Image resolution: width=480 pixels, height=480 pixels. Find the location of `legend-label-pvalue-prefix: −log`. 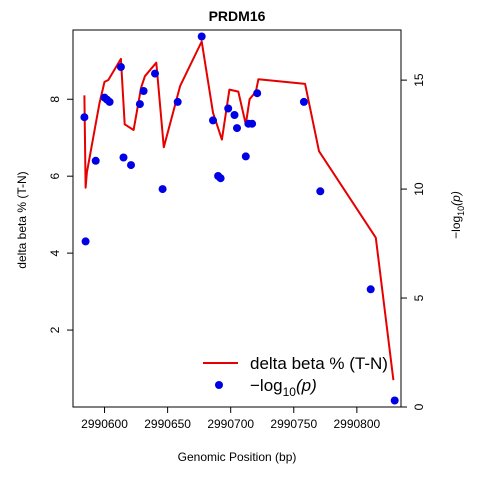

legend-label-pvalue-prefix: −log is located at coordinates (266, 385).